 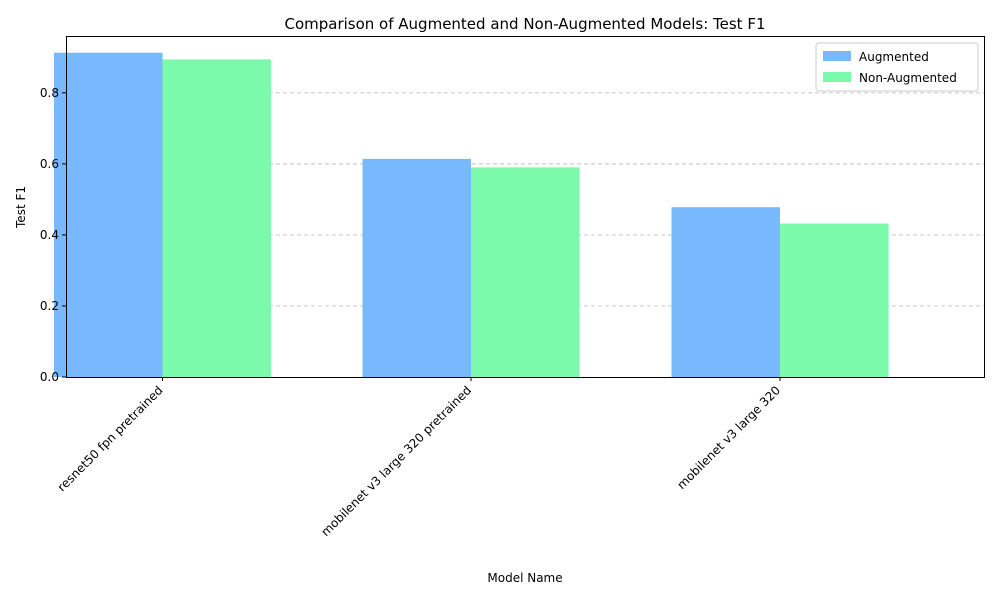 What do you see at coordinates (524, 578) in the screenshot?
I see `x-axis-label: Model Name` at bounding box center [524, 578].